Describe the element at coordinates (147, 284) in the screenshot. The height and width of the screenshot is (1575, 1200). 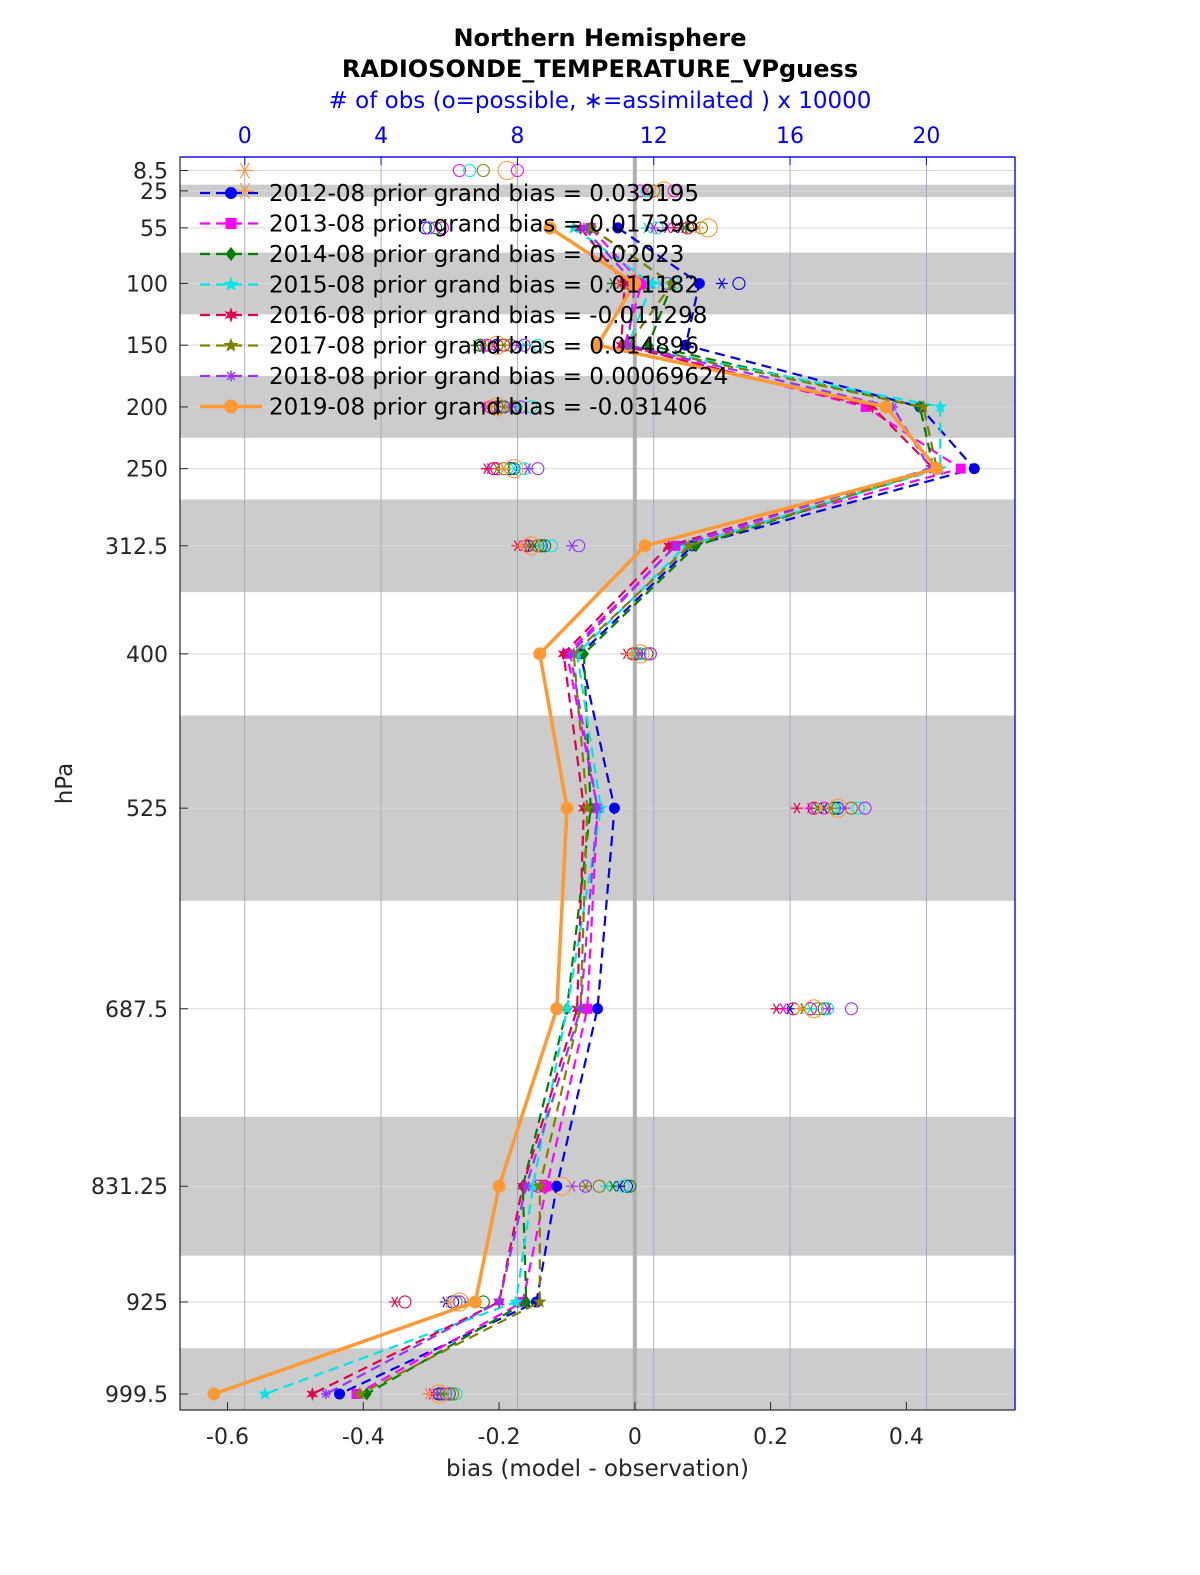
I see `level-tick-label: 100` at that location.